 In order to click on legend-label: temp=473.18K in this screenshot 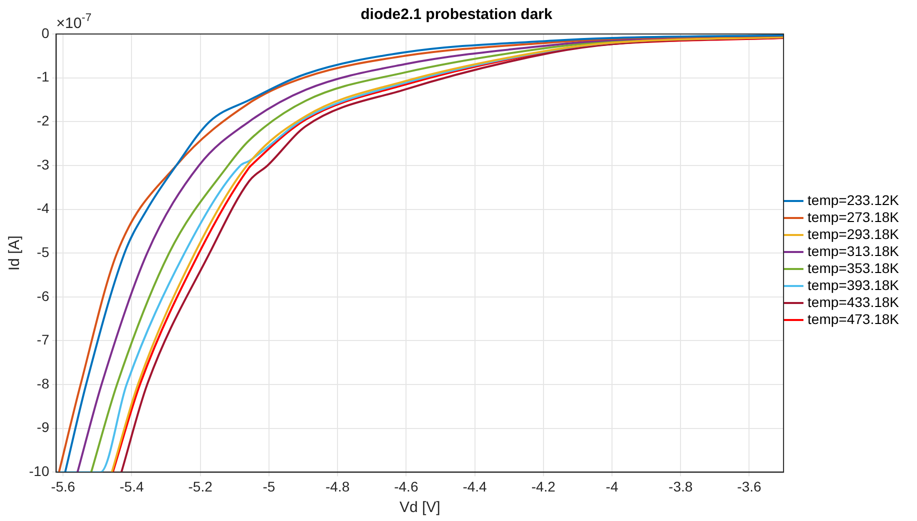, I will do `click(854, 318)`.